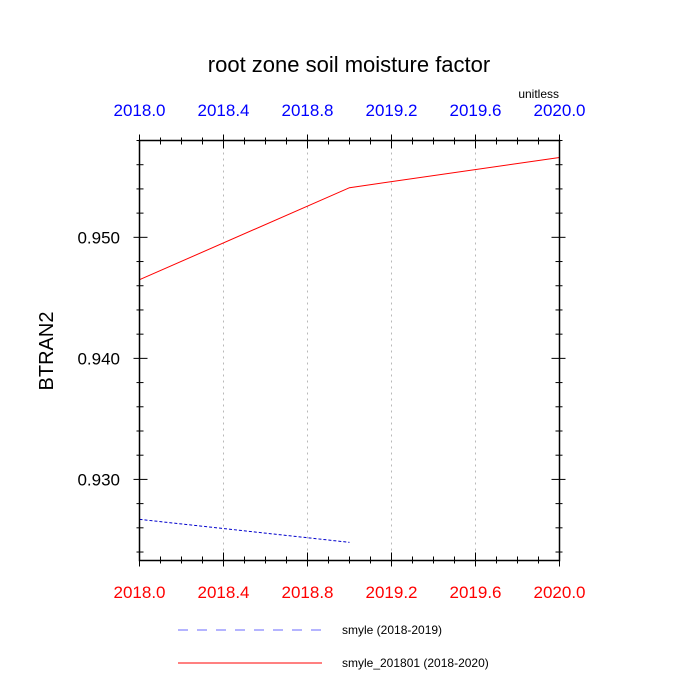 The image size is (700, 700). I want to click on x-tick-label-bottom-2: 2018.8, so click(308, 592).